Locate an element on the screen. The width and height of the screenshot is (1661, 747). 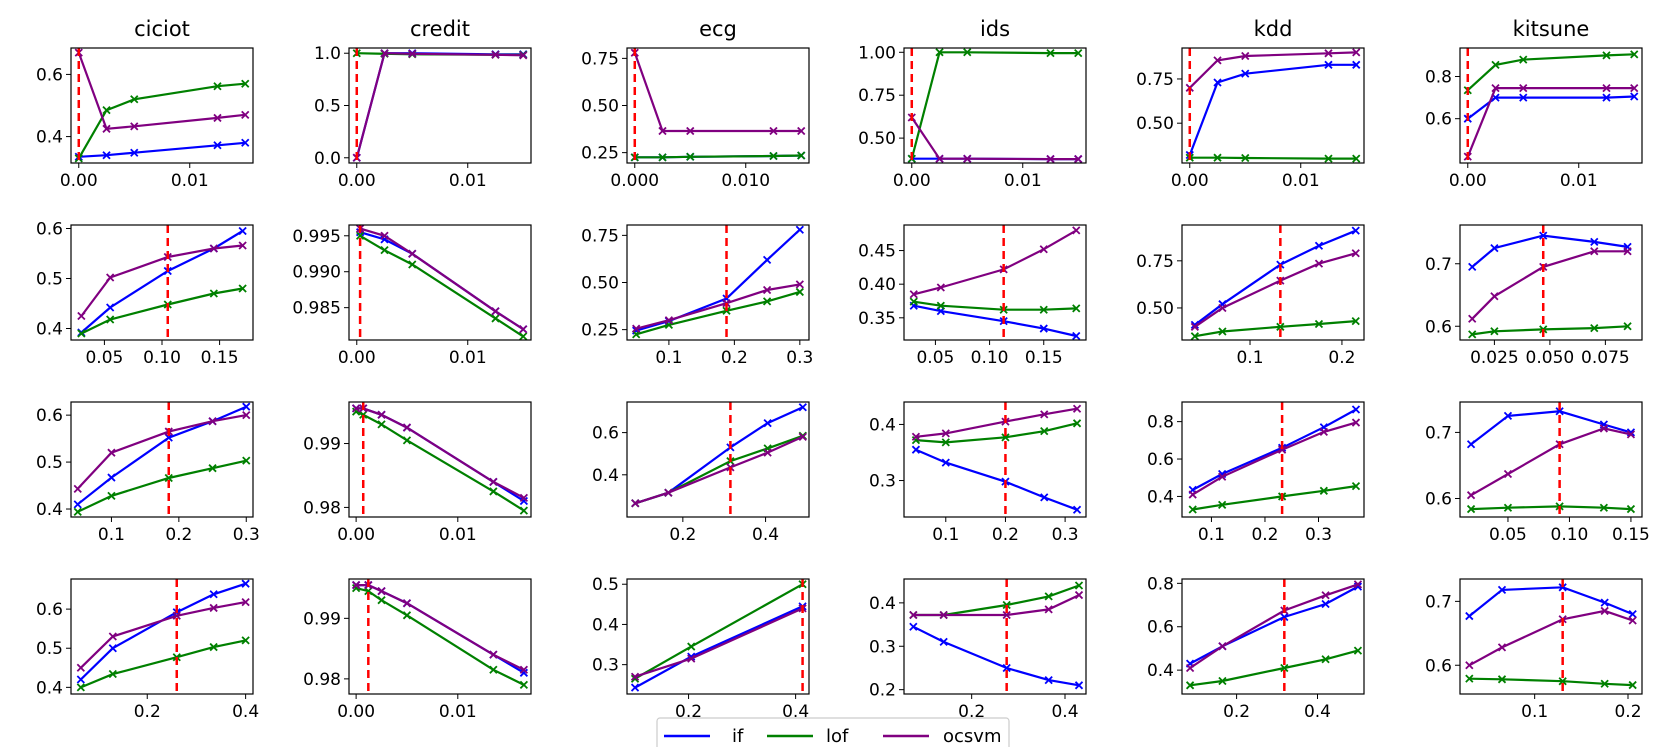
panel-title: ids is located at coordinates (995, 29).